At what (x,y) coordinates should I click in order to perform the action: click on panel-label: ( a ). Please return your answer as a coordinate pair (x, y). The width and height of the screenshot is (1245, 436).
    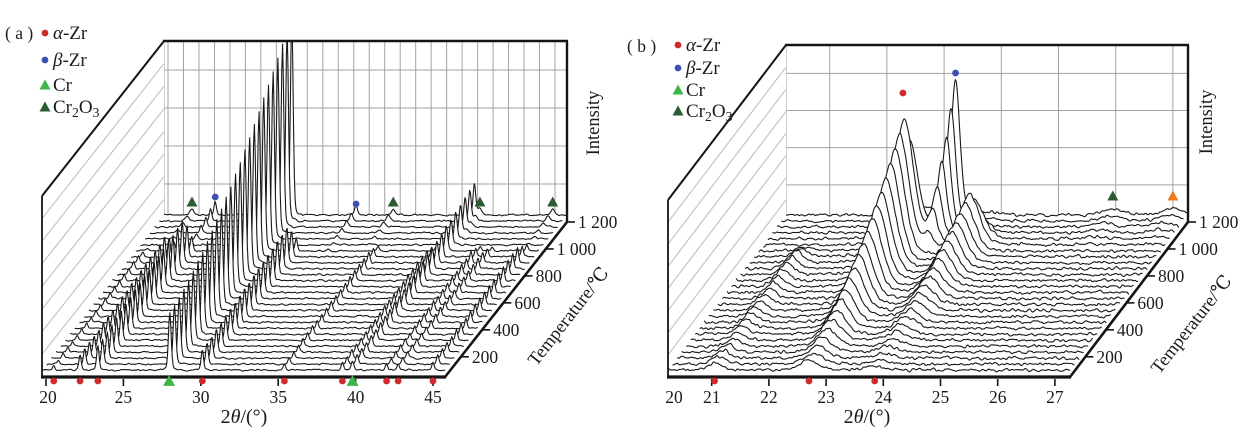
    Looking at the image, I should click on (19, 33).